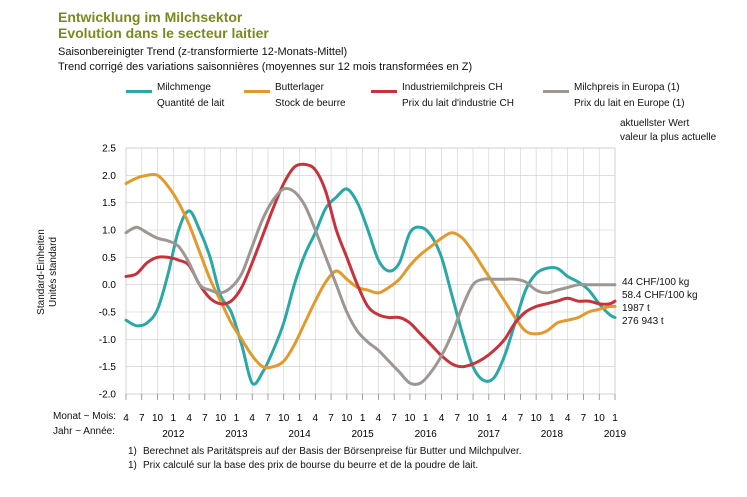  What do you see at coordinates (299, 87) in the screenshot?
I see `legend-label-butterlager-de: Butterlager` at bounding box center [299, 87].